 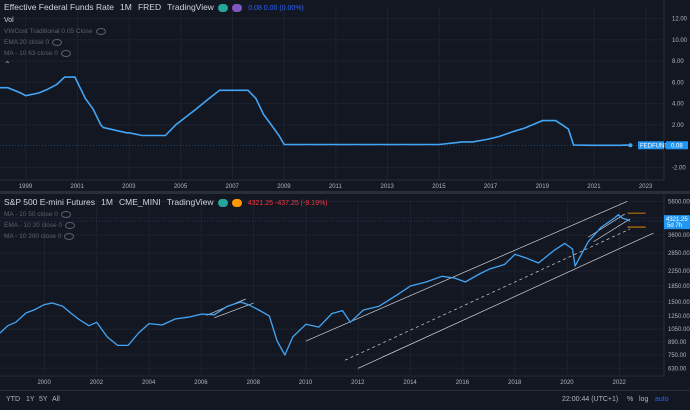 I want to click on channel-lower-line, so click(x=505, y=300).